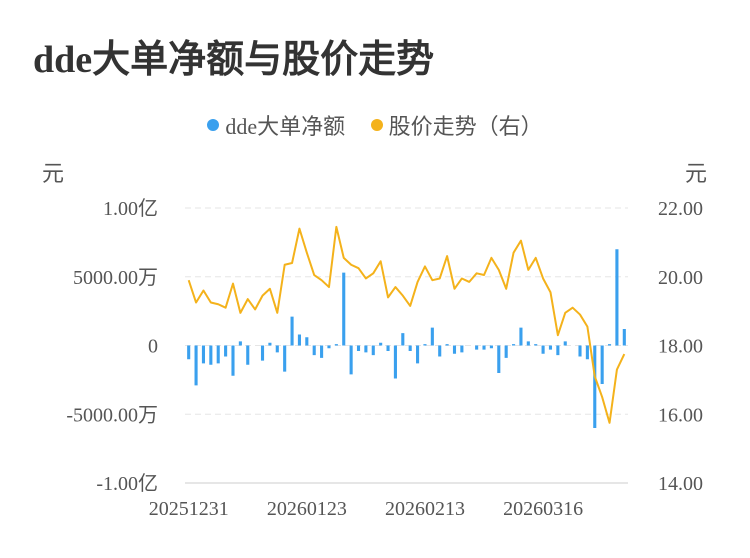 This screenshot has height=558, width=750. I want to click on chart-legend: dde大单净额 股价走势（右）, so click(375, 125).